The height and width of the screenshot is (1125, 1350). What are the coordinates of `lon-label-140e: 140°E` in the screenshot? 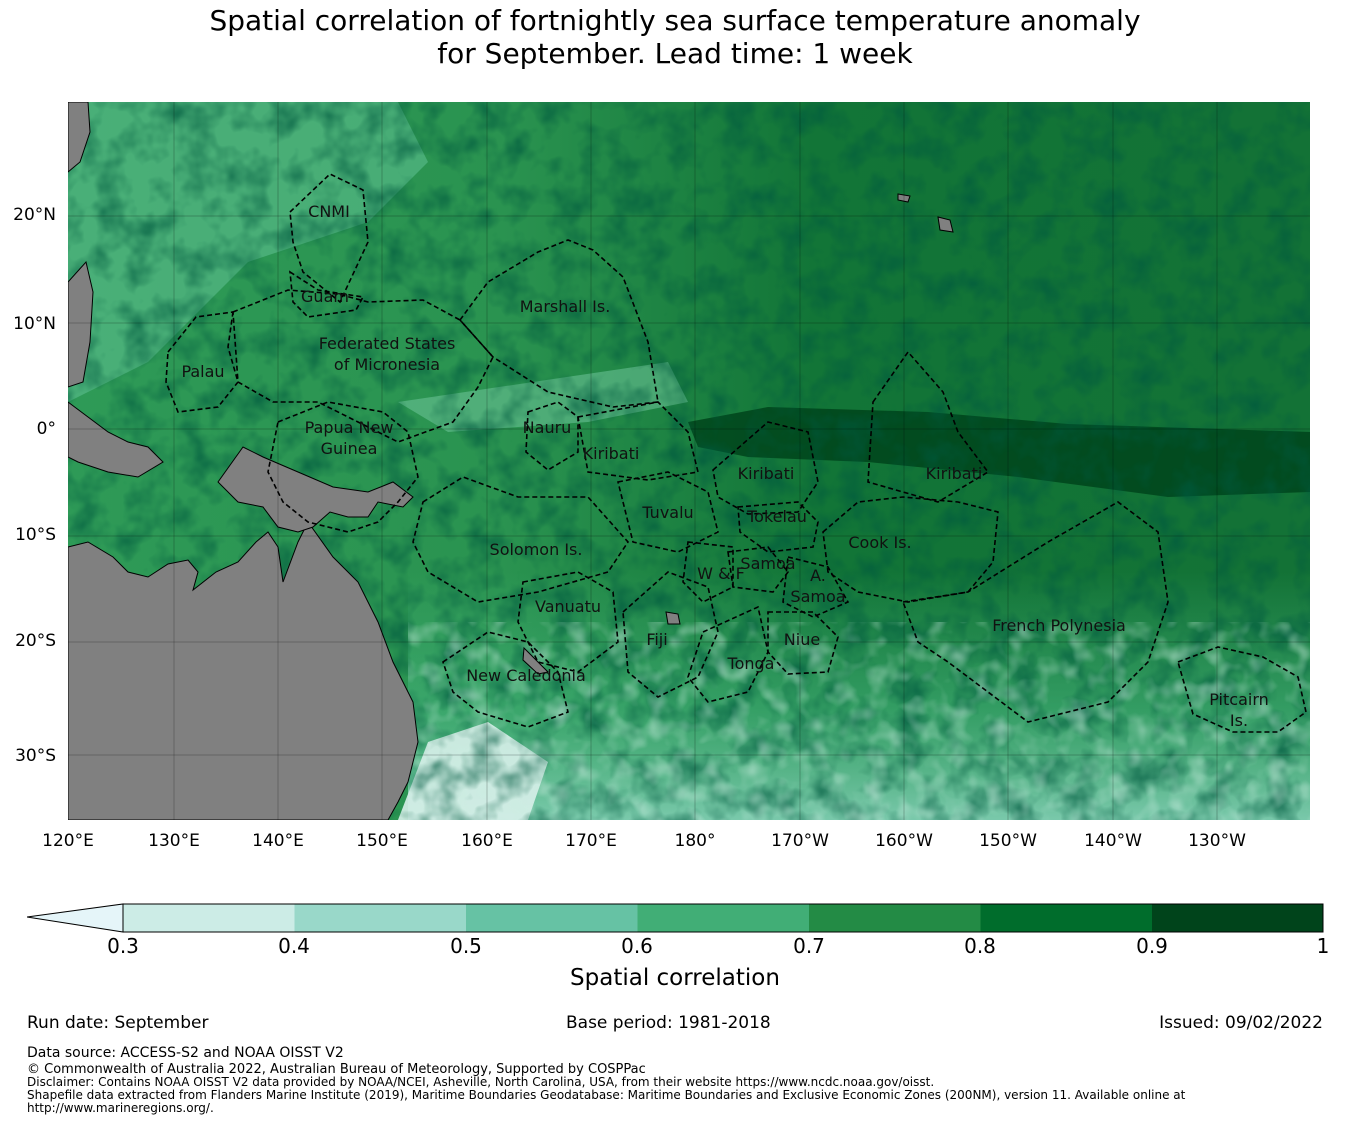 It's located at (278, 841).